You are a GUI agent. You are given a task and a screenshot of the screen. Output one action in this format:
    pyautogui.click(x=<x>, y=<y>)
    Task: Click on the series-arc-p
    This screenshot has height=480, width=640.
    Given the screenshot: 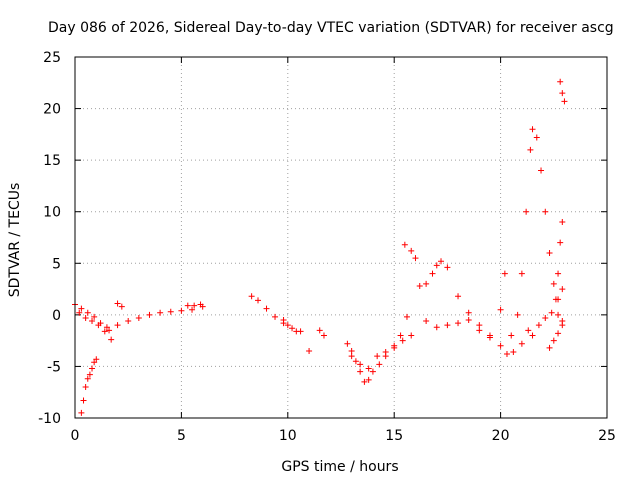 What is the action you would take?
    pyautogui.click(x=556, y=336)
    